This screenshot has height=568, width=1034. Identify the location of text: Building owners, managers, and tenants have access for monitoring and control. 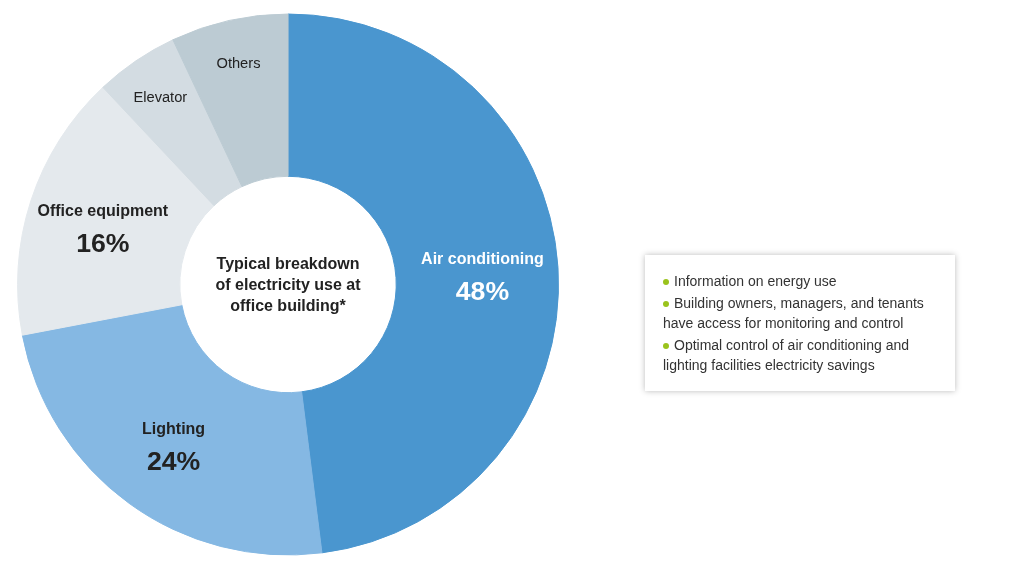
(794, 313).